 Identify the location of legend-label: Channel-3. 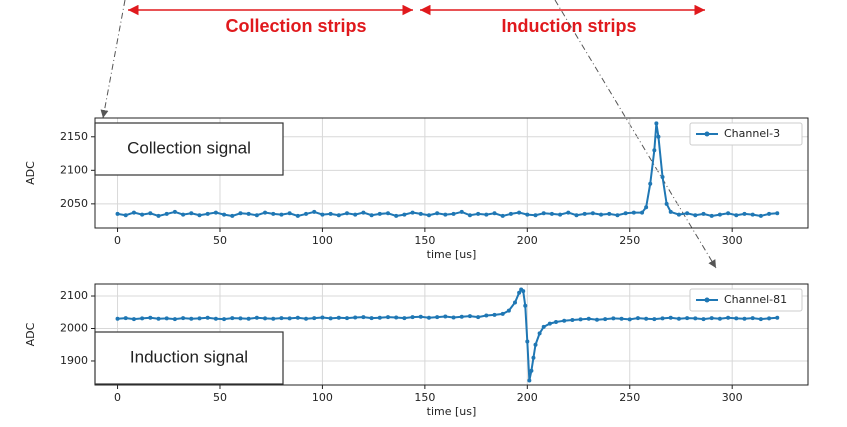
(752, 133).